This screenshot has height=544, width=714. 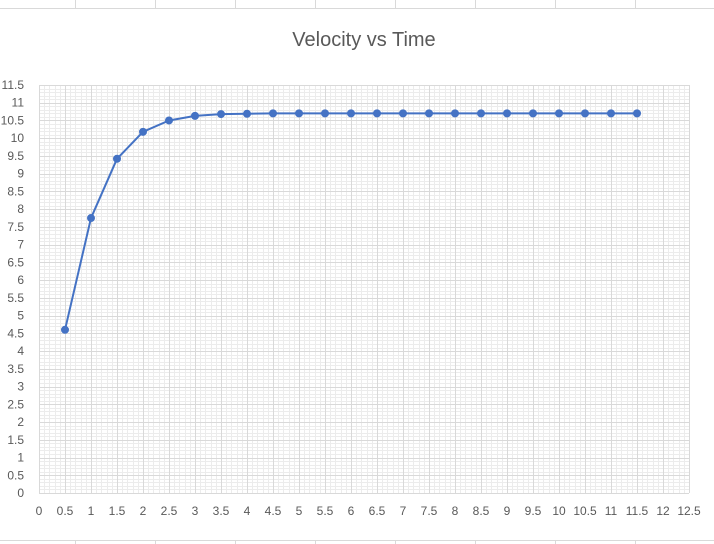 What do you see at coordinates (169, 511) in the screenshot?
I see `x-tick-label: 2.5` at bounding box center [169, 511].